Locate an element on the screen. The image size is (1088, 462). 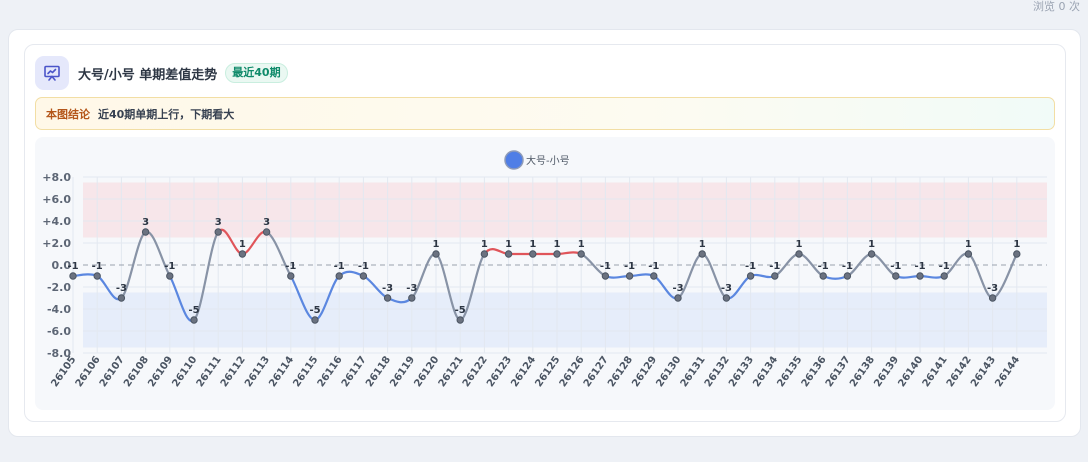
y-tick-label: +4.0 is located at coordinates (56, 221).